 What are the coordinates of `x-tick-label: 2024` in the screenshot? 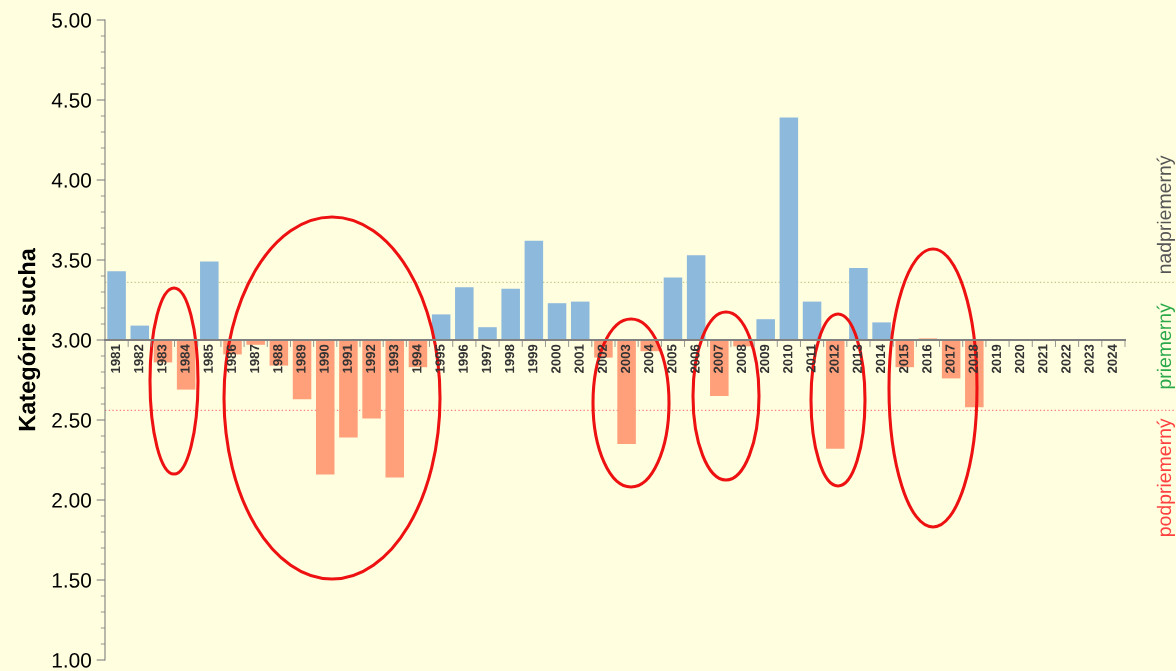 It's located at (1112, 359).